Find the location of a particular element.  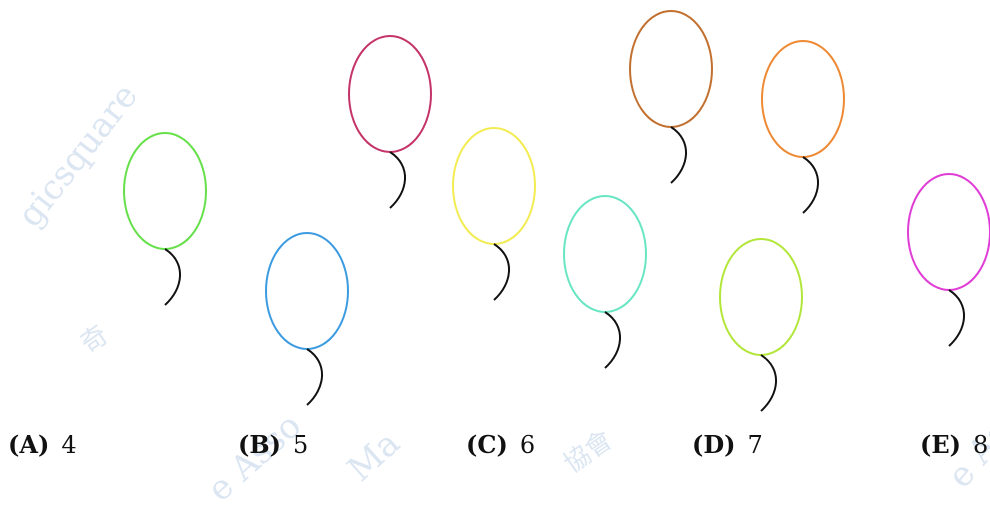

balloon-blue is located at coordinates (307, 291).